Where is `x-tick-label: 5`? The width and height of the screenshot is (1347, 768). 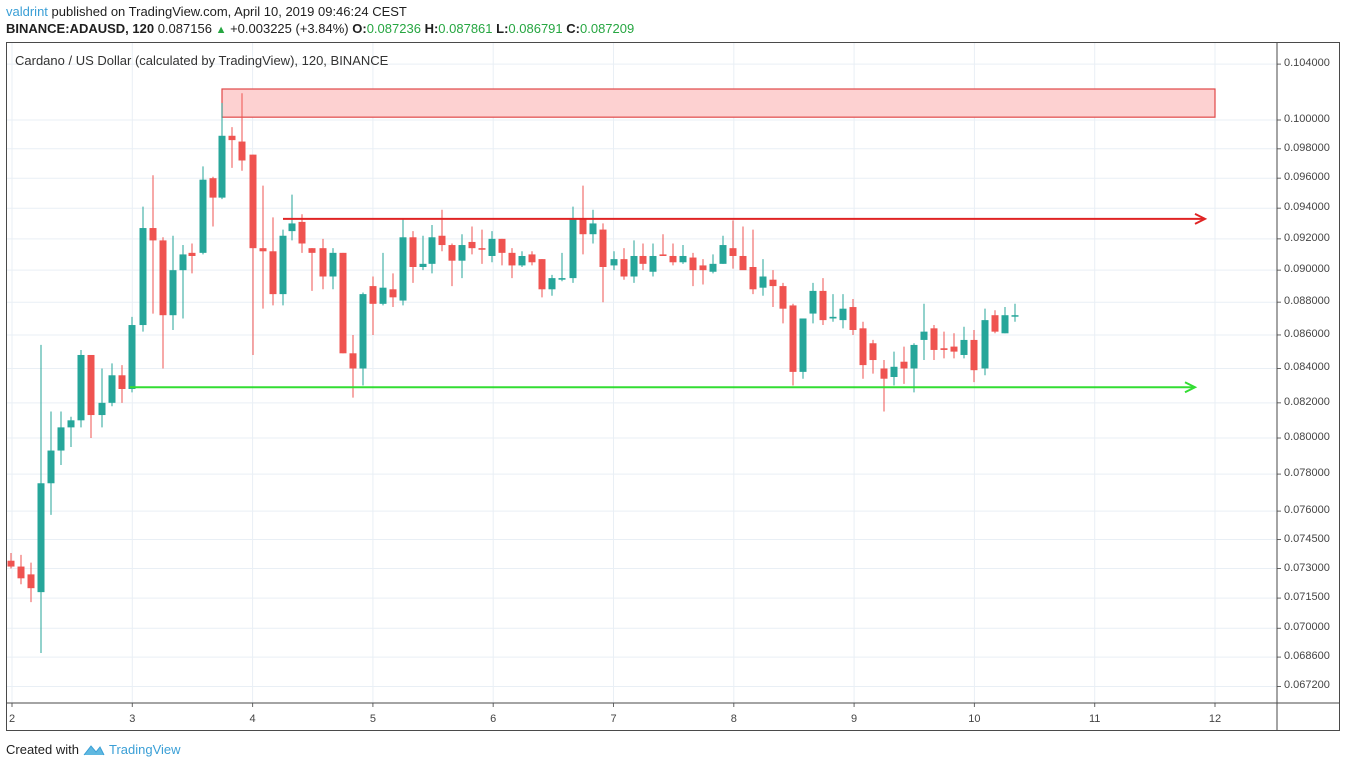 x-tick-label: 5 is located at coordinates (372, 719).